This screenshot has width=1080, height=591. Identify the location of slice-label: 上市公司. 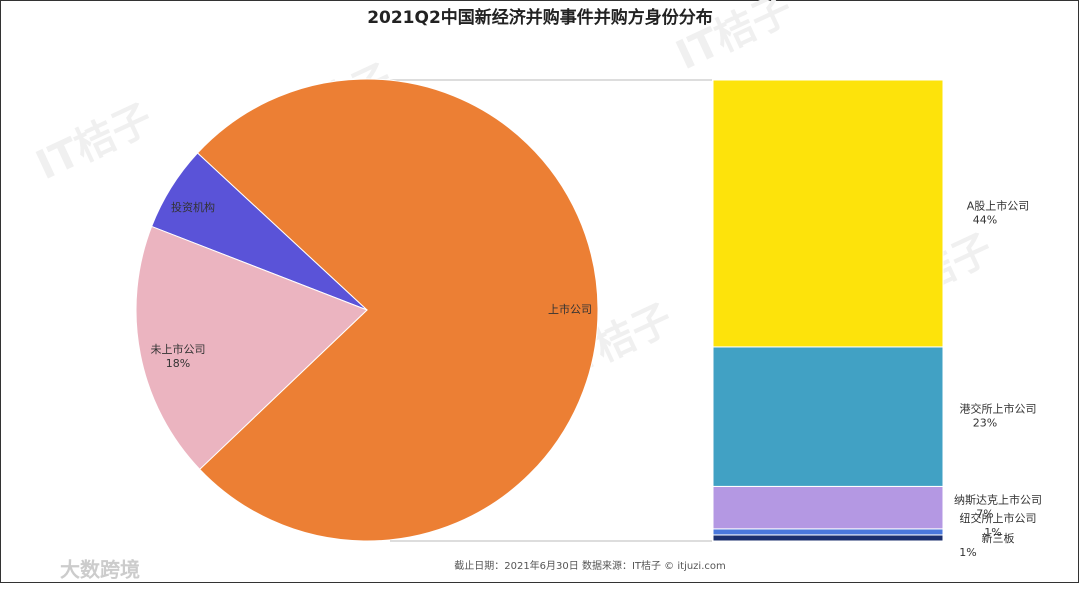
(570, 309).